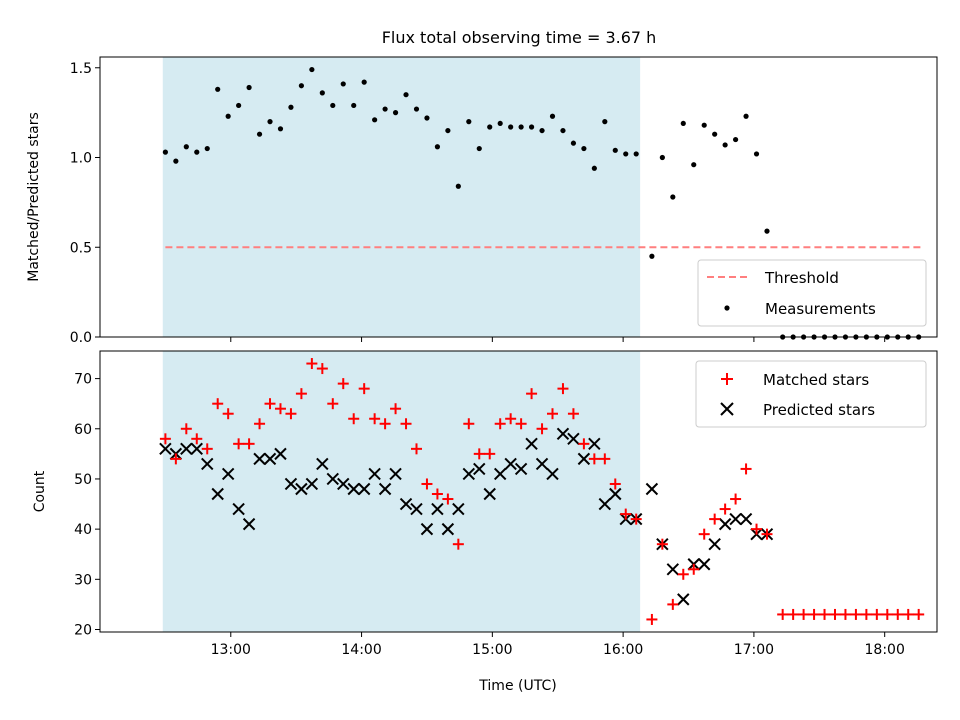  I want to click on y-tick-label: 40, so click(83, 530).